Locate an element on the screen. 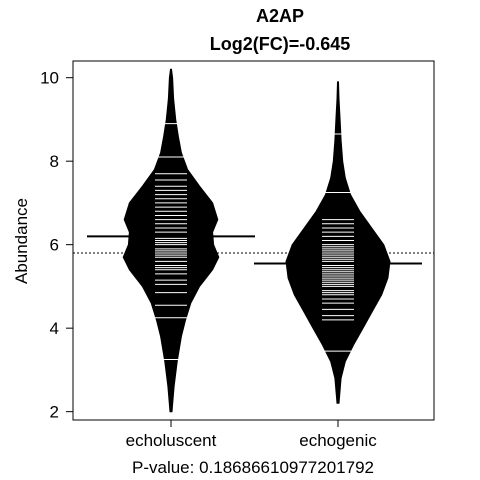  y-axis: 2 4 6 8 10 is located at coordinates (57, 245).